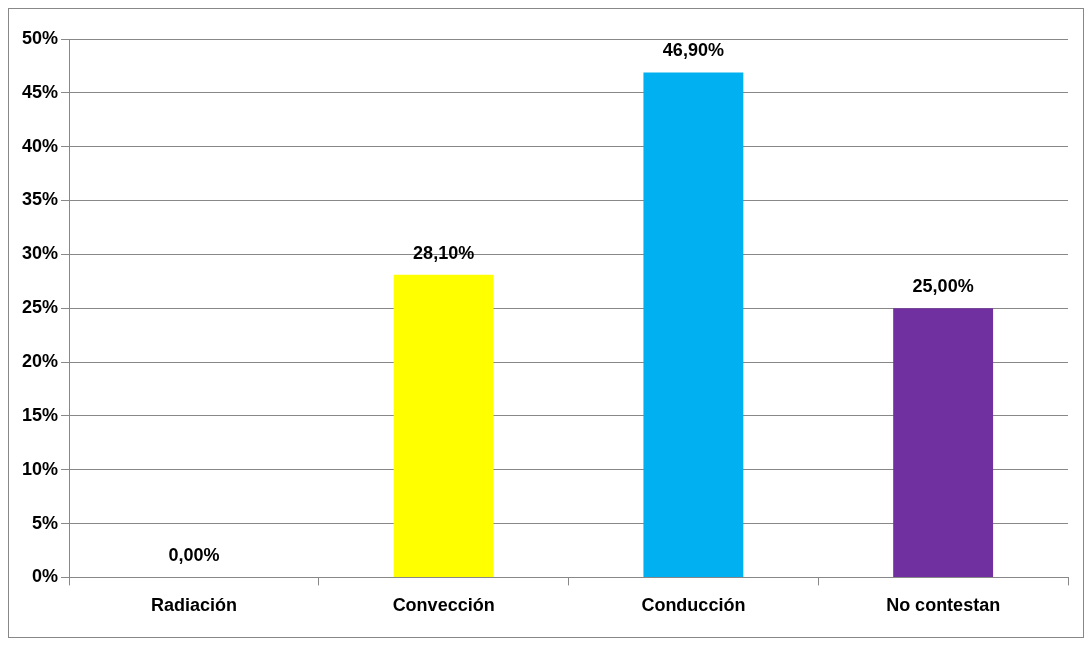  I want to click on data-label: 28,10%, so click(444, 252).